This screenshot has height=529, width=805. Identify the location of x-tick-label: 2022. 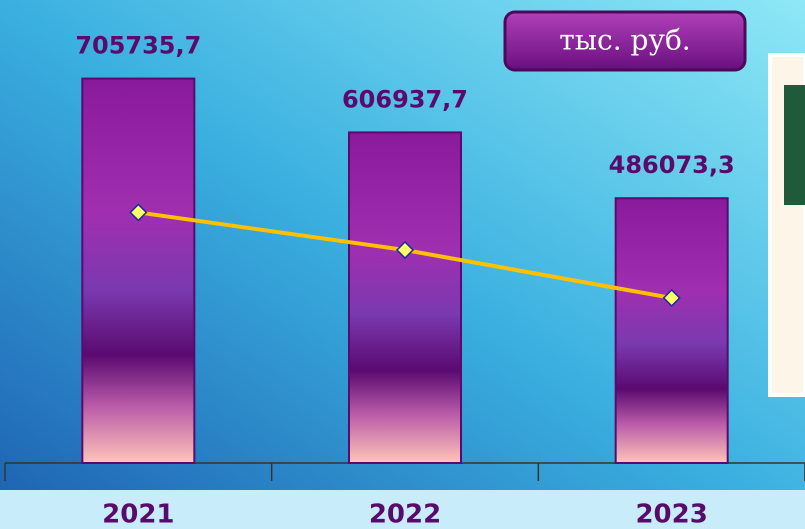
(405, 514).